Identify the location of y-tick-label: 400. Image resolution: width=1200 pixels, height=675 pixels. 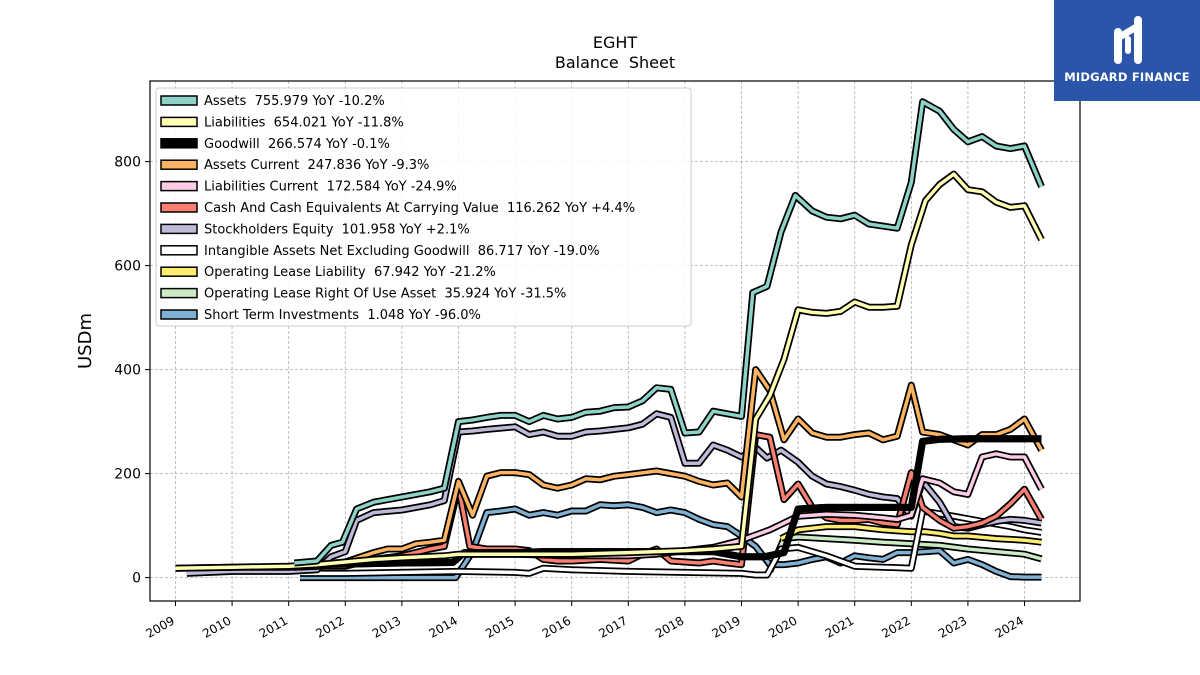
(127, 371).